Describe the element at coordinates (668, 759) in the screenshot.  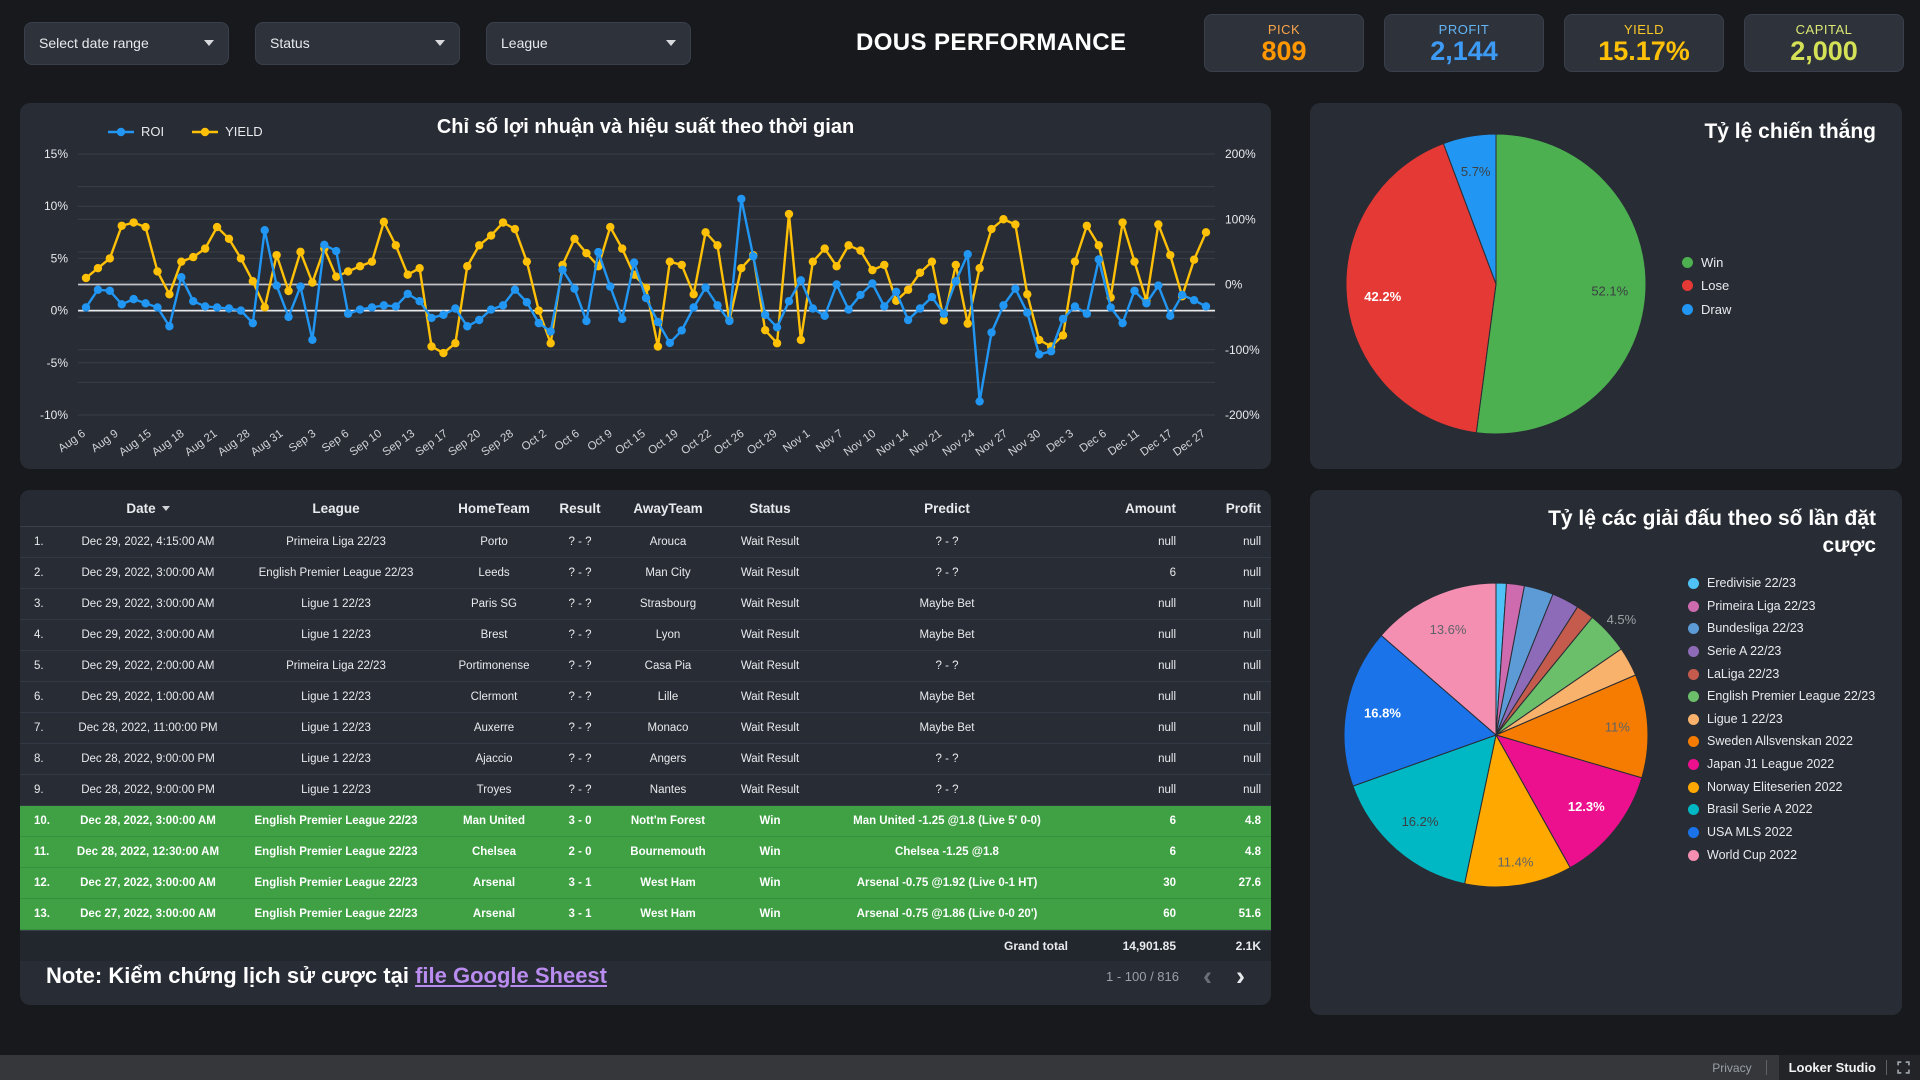
I see `cell-awayteam: Angers` at that location.